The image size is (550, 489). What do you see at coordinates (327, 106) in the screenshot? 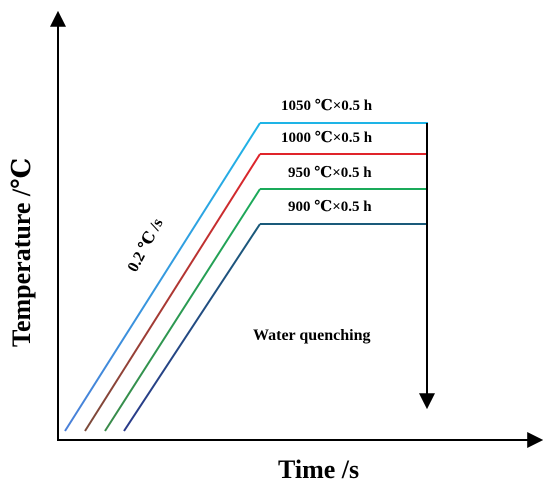
I see `label-1050: 1050 ℃×0.5 h` at bounding box center [327, 106].